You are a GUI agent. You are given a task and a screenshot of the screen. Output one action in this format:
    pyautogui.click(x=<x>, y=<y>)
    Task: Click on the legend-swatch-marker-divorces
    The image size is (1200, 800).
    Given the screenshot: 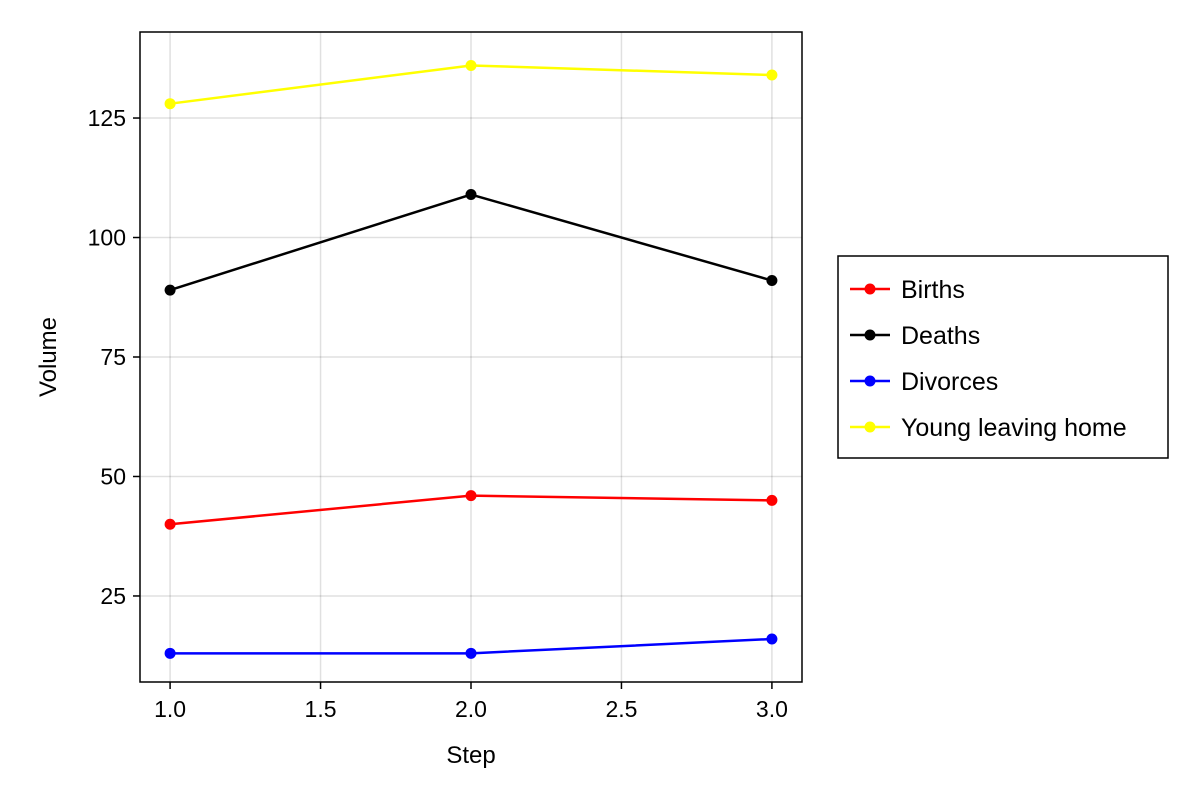 What is the action you would take?
    pyautogui.click(x=870, y=381)
    